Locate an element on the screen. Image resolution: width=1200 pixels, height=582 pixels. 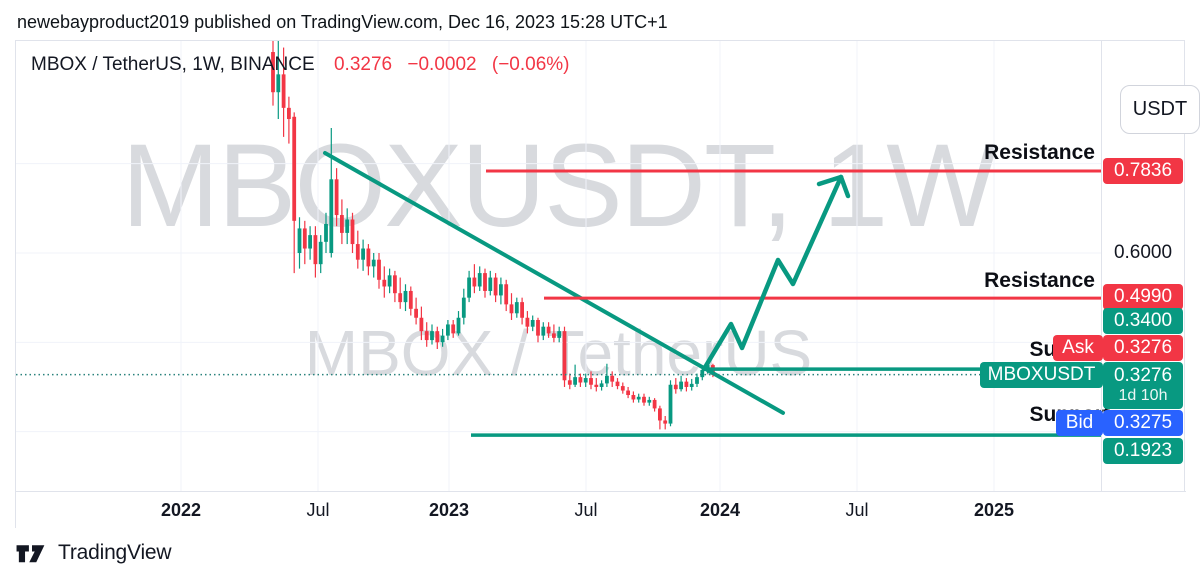
currency-toggle-button: USDT is located at coordinates (1160, 109).